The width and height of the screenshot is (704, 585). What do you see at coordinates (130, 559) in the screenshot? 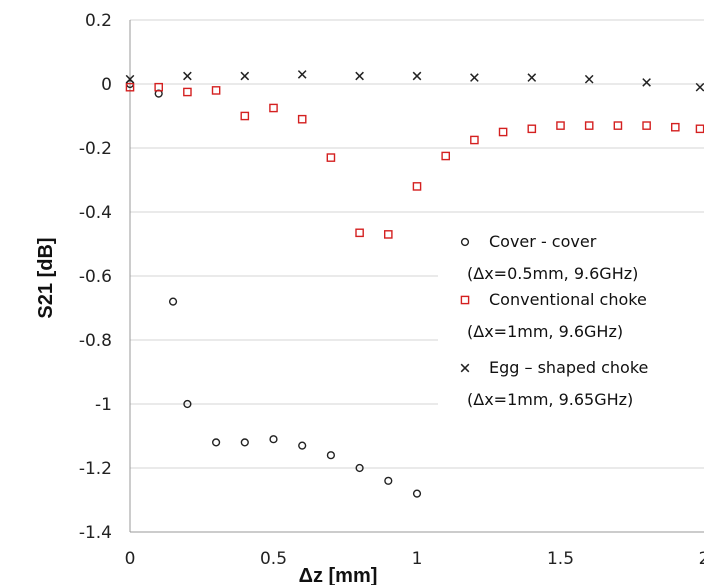
I see `x-tick-label: 0` at bounding box center [130, 559].